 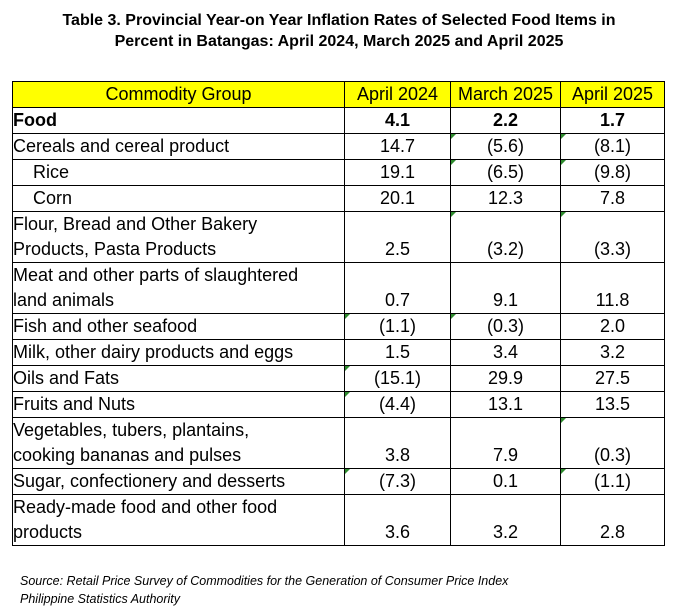 I want to click on commodity-name-line: Cereals and cereal product, so click(x=121, y=146).